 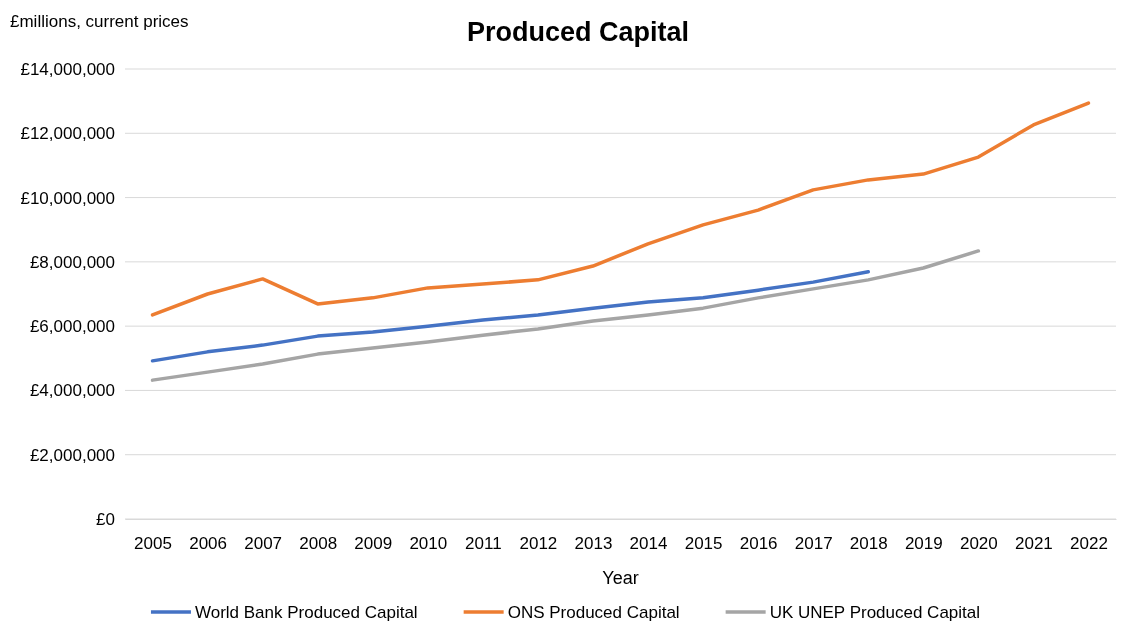 What do you see at coordinates (263, 544) in the screenshot?
I see `x-tick-label: 2007` at bounding box center [263, 544].